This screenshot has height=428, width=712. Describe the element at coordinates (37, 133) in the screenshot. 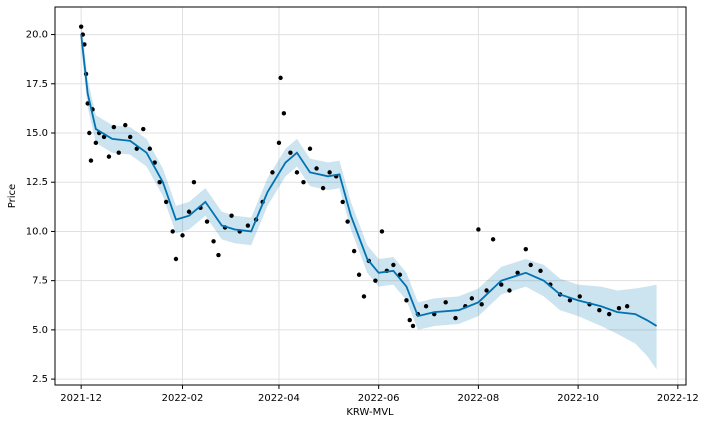

I see `y-tick-label: 15.0` at that location.